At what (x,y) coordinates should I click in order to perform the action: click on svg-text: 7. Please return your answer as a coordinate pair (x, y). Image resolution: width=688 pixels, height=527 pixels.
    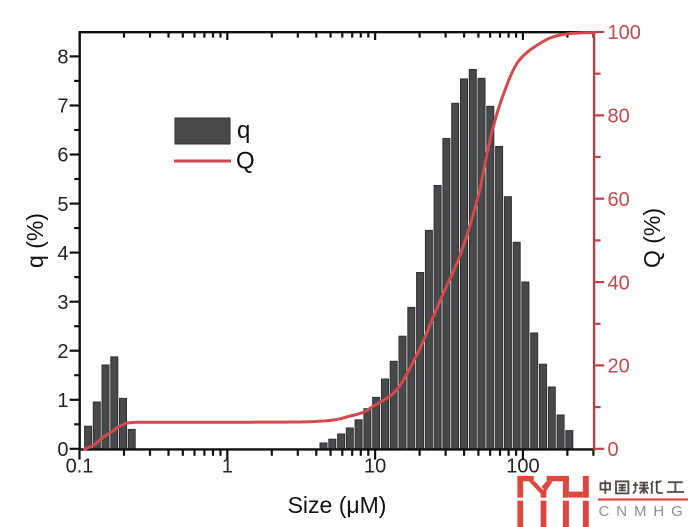
    Looking at the image, I should click on (62, 107).